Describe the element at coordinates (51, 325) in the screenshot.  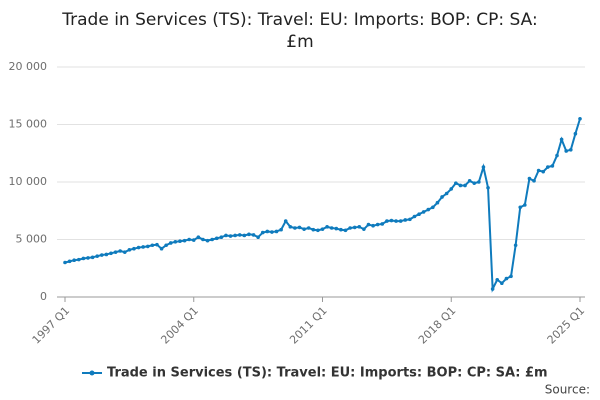
I see `x-tick-label: 1997 Q1` at that location.